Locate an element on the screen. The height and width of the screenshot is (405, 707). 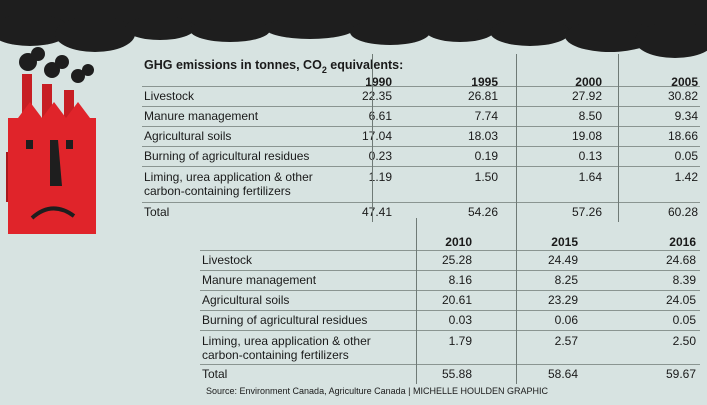
cell-value: 0.06 is located at coordinates (566, 320).